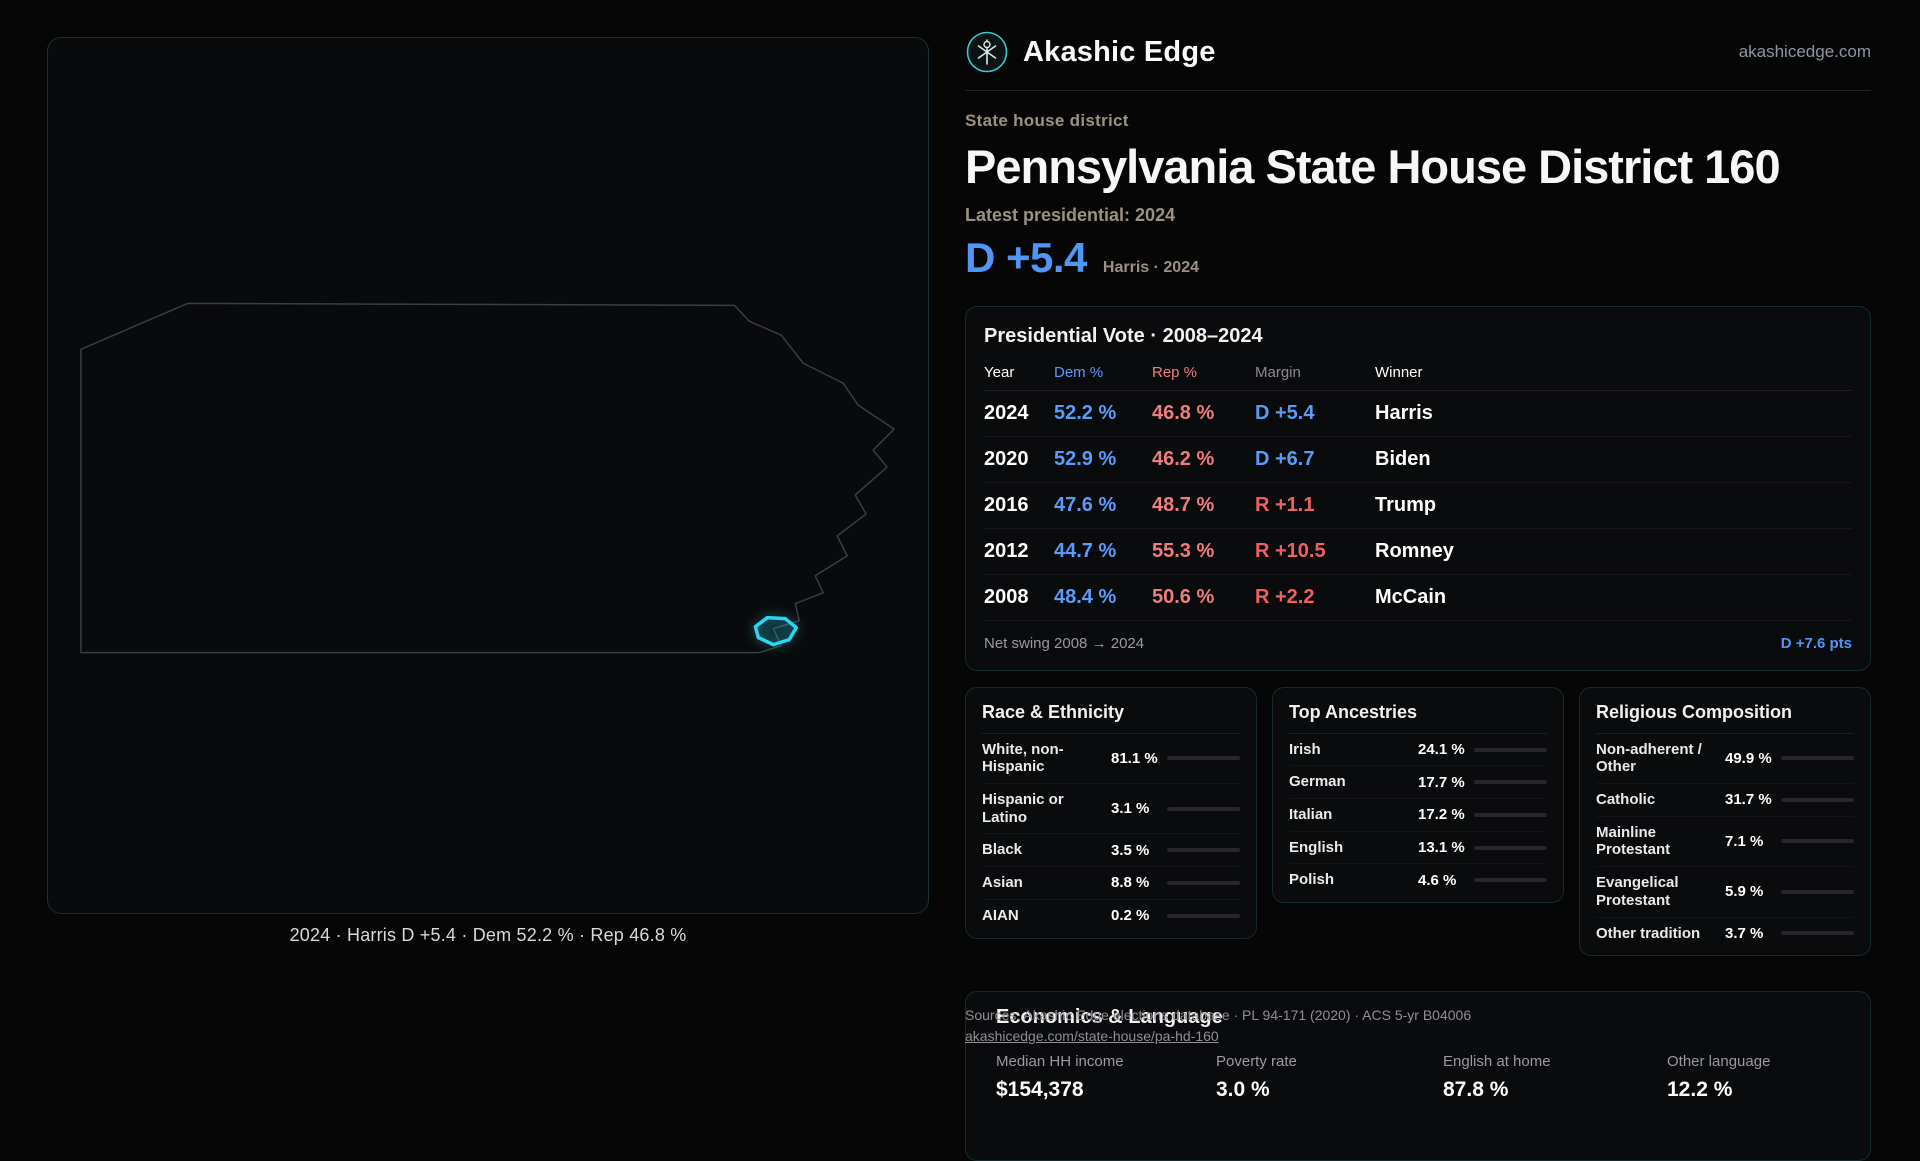  What do you see at coordinates (1816, 643) in the screenshot?
I see `net-swing-value: D +7.6 pts` at bounding box center [1816, 643].